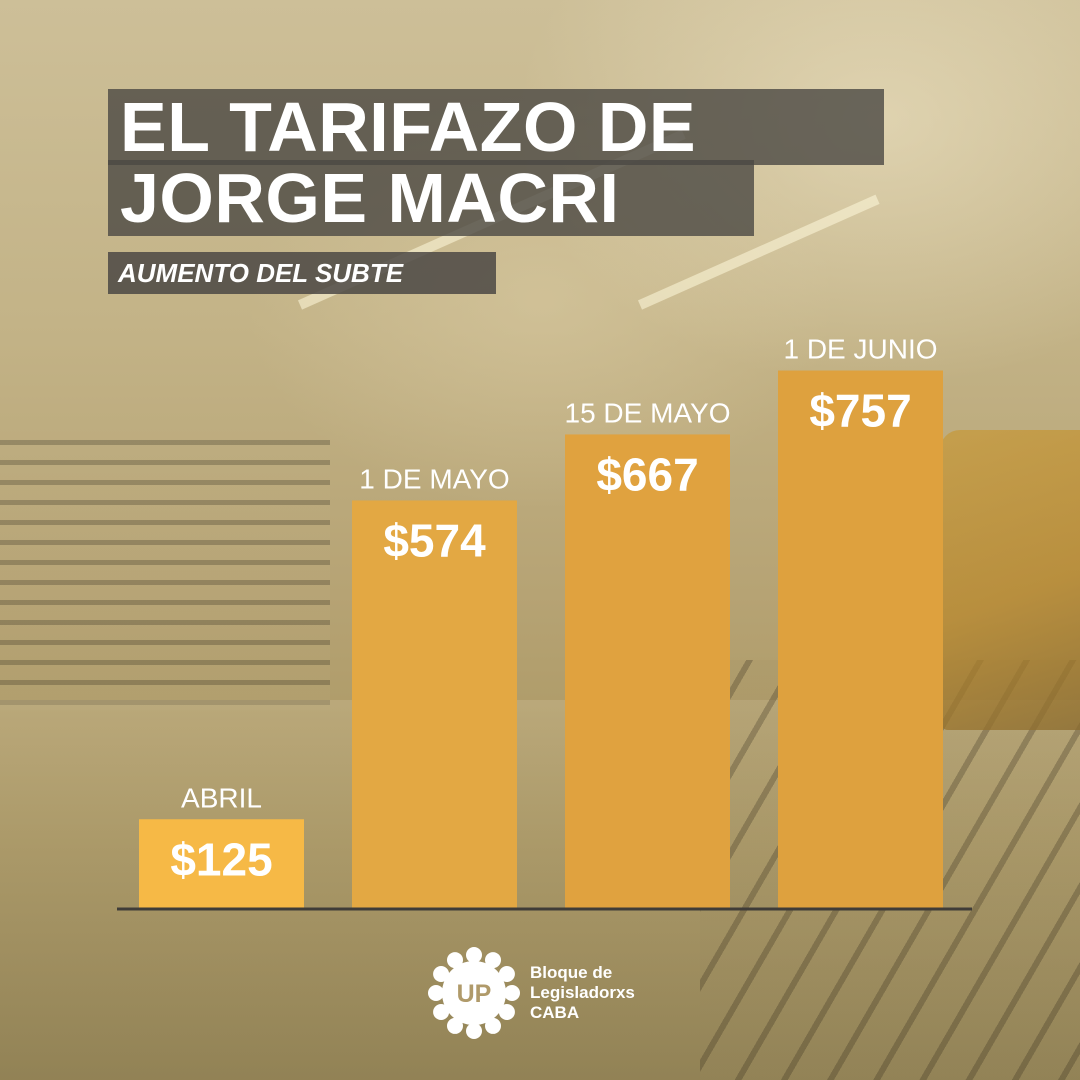 The image size is (1080, 1080). What do you see at coordinates (582, 992) in the screenshot?
I see `logo-line-2: Legisladorxs` at bounding box center [582, 992].